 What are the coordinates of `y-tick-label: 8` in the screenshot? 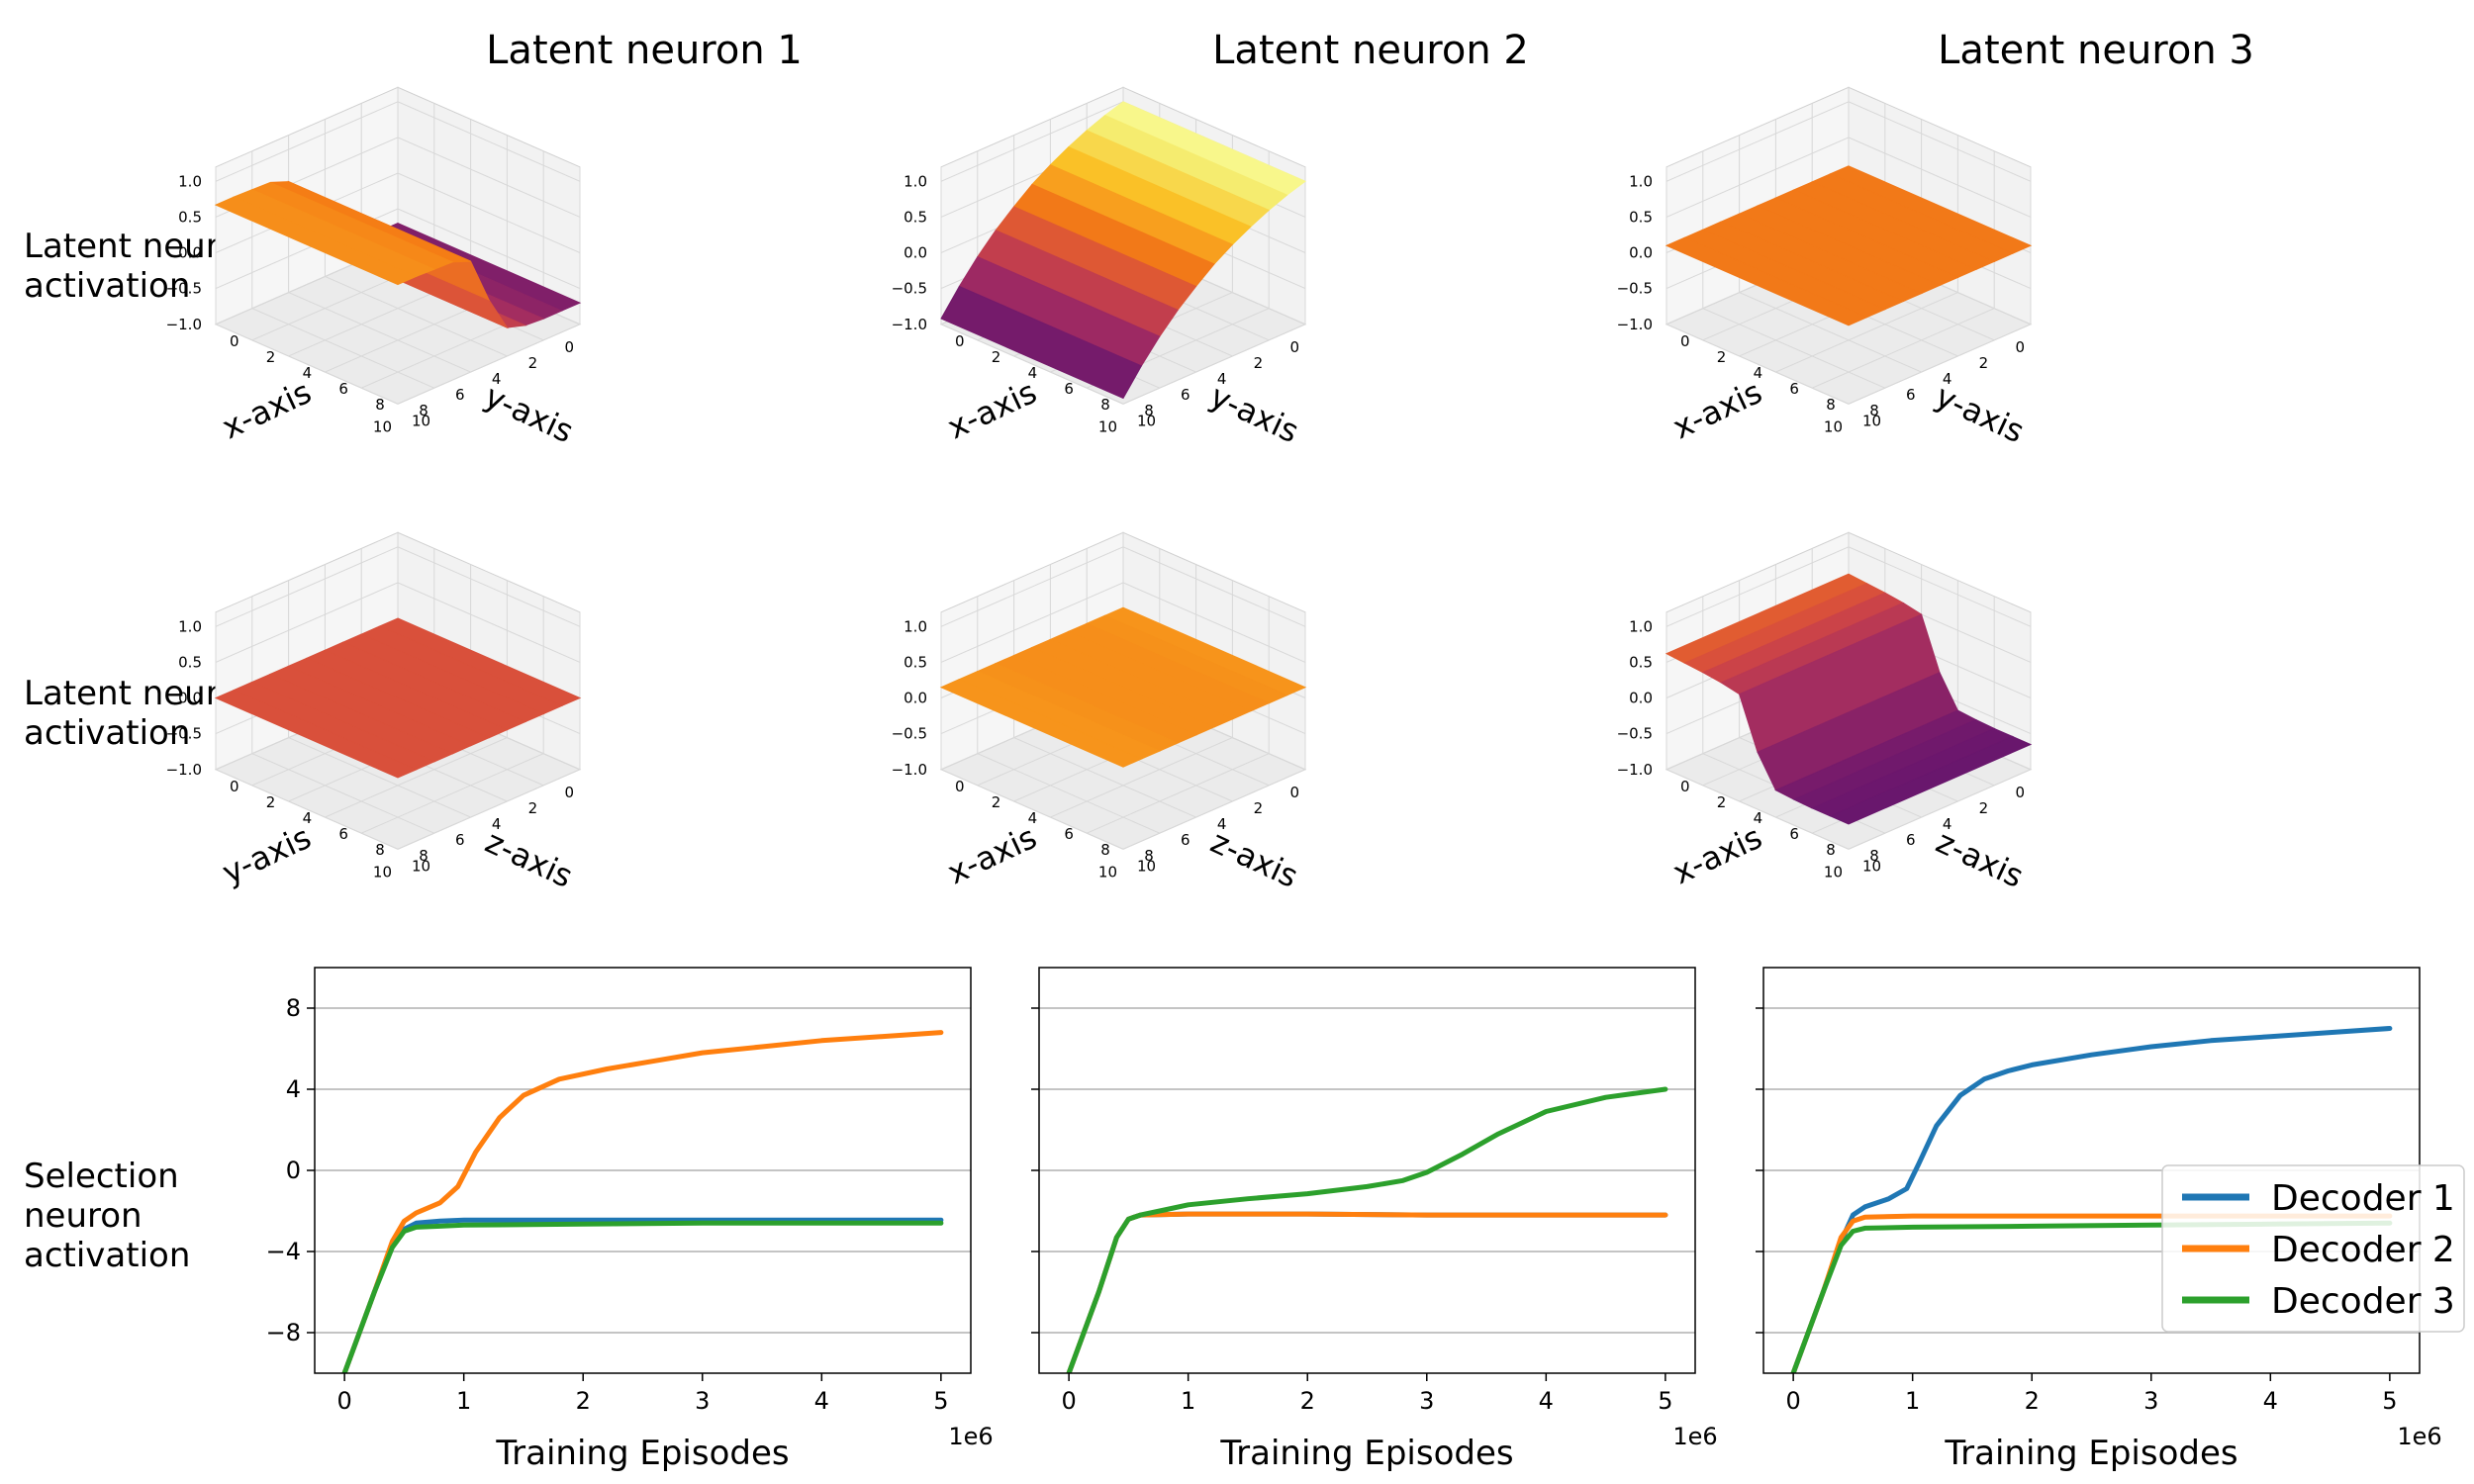 It's located at (294, 1008).